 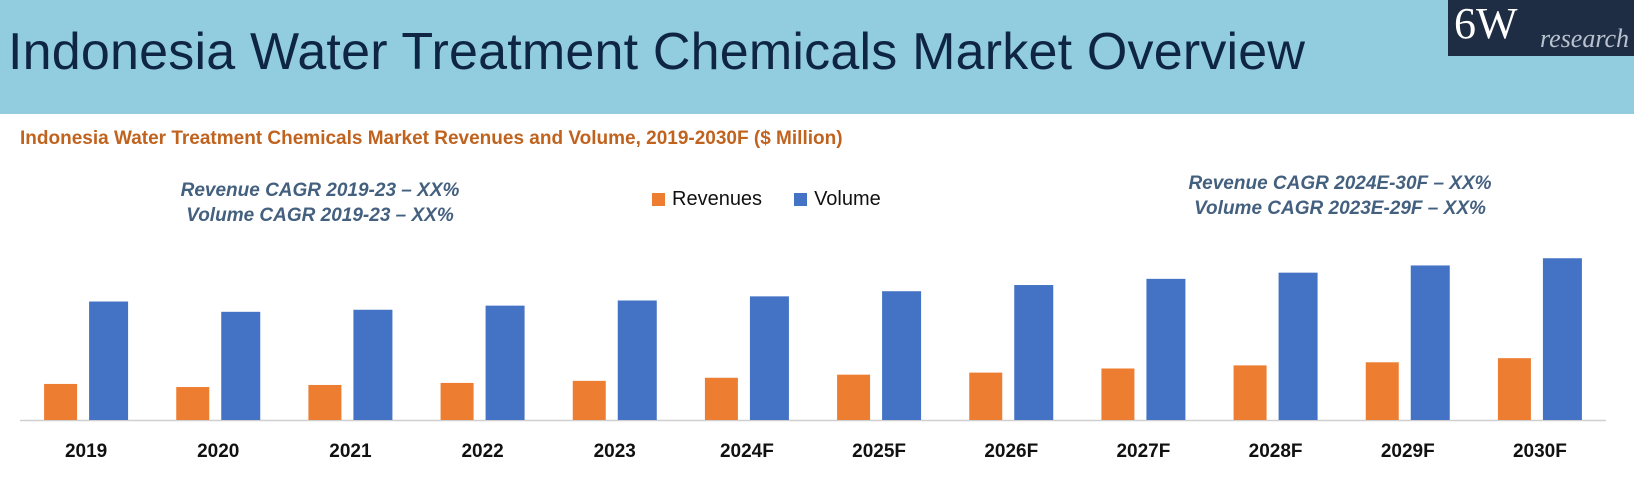 What do you see at coordinates (615, 451) in the screenshot?
I see `x-tick-label-2023: 2023` at bounding box center [615, 451].